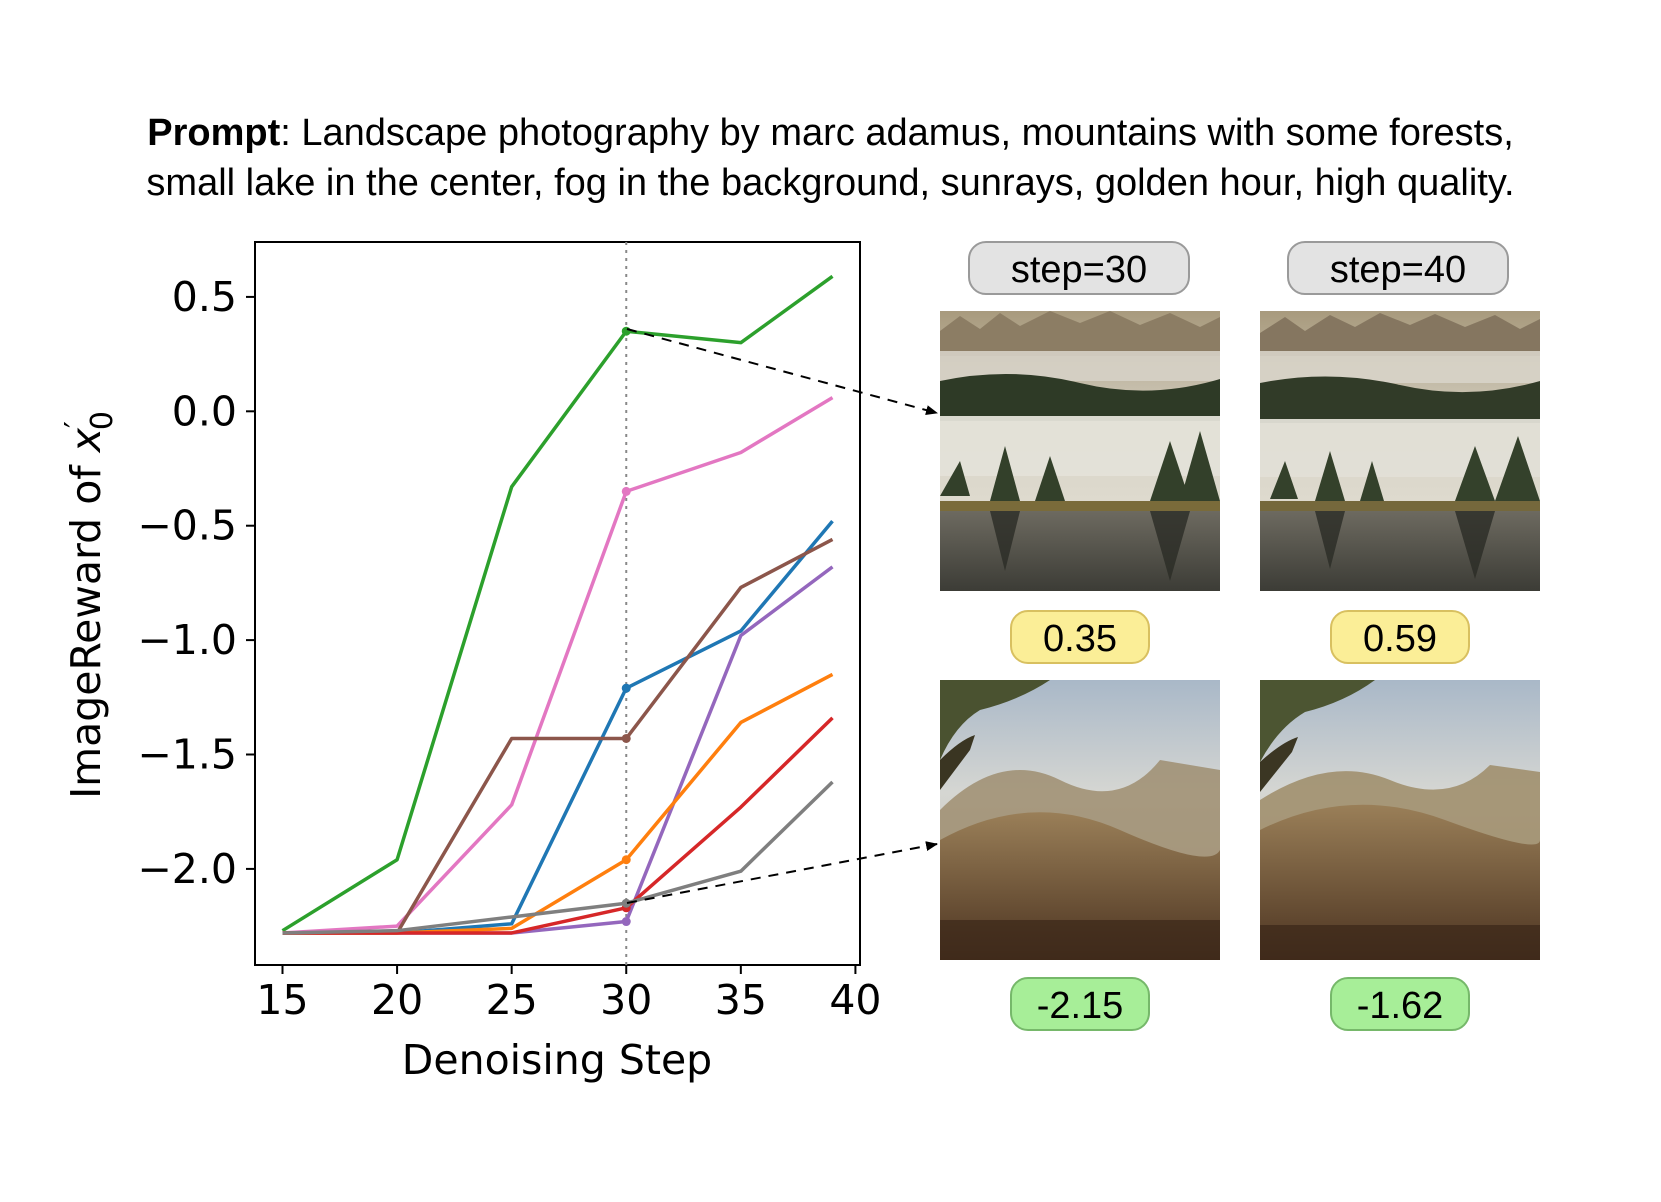 The width and height of the screenshot is (1661, 1202). What do you see at coordinates (1400, 820) in the screenshot?
I see `image-low-step40` at bounding box center [1400, 820].